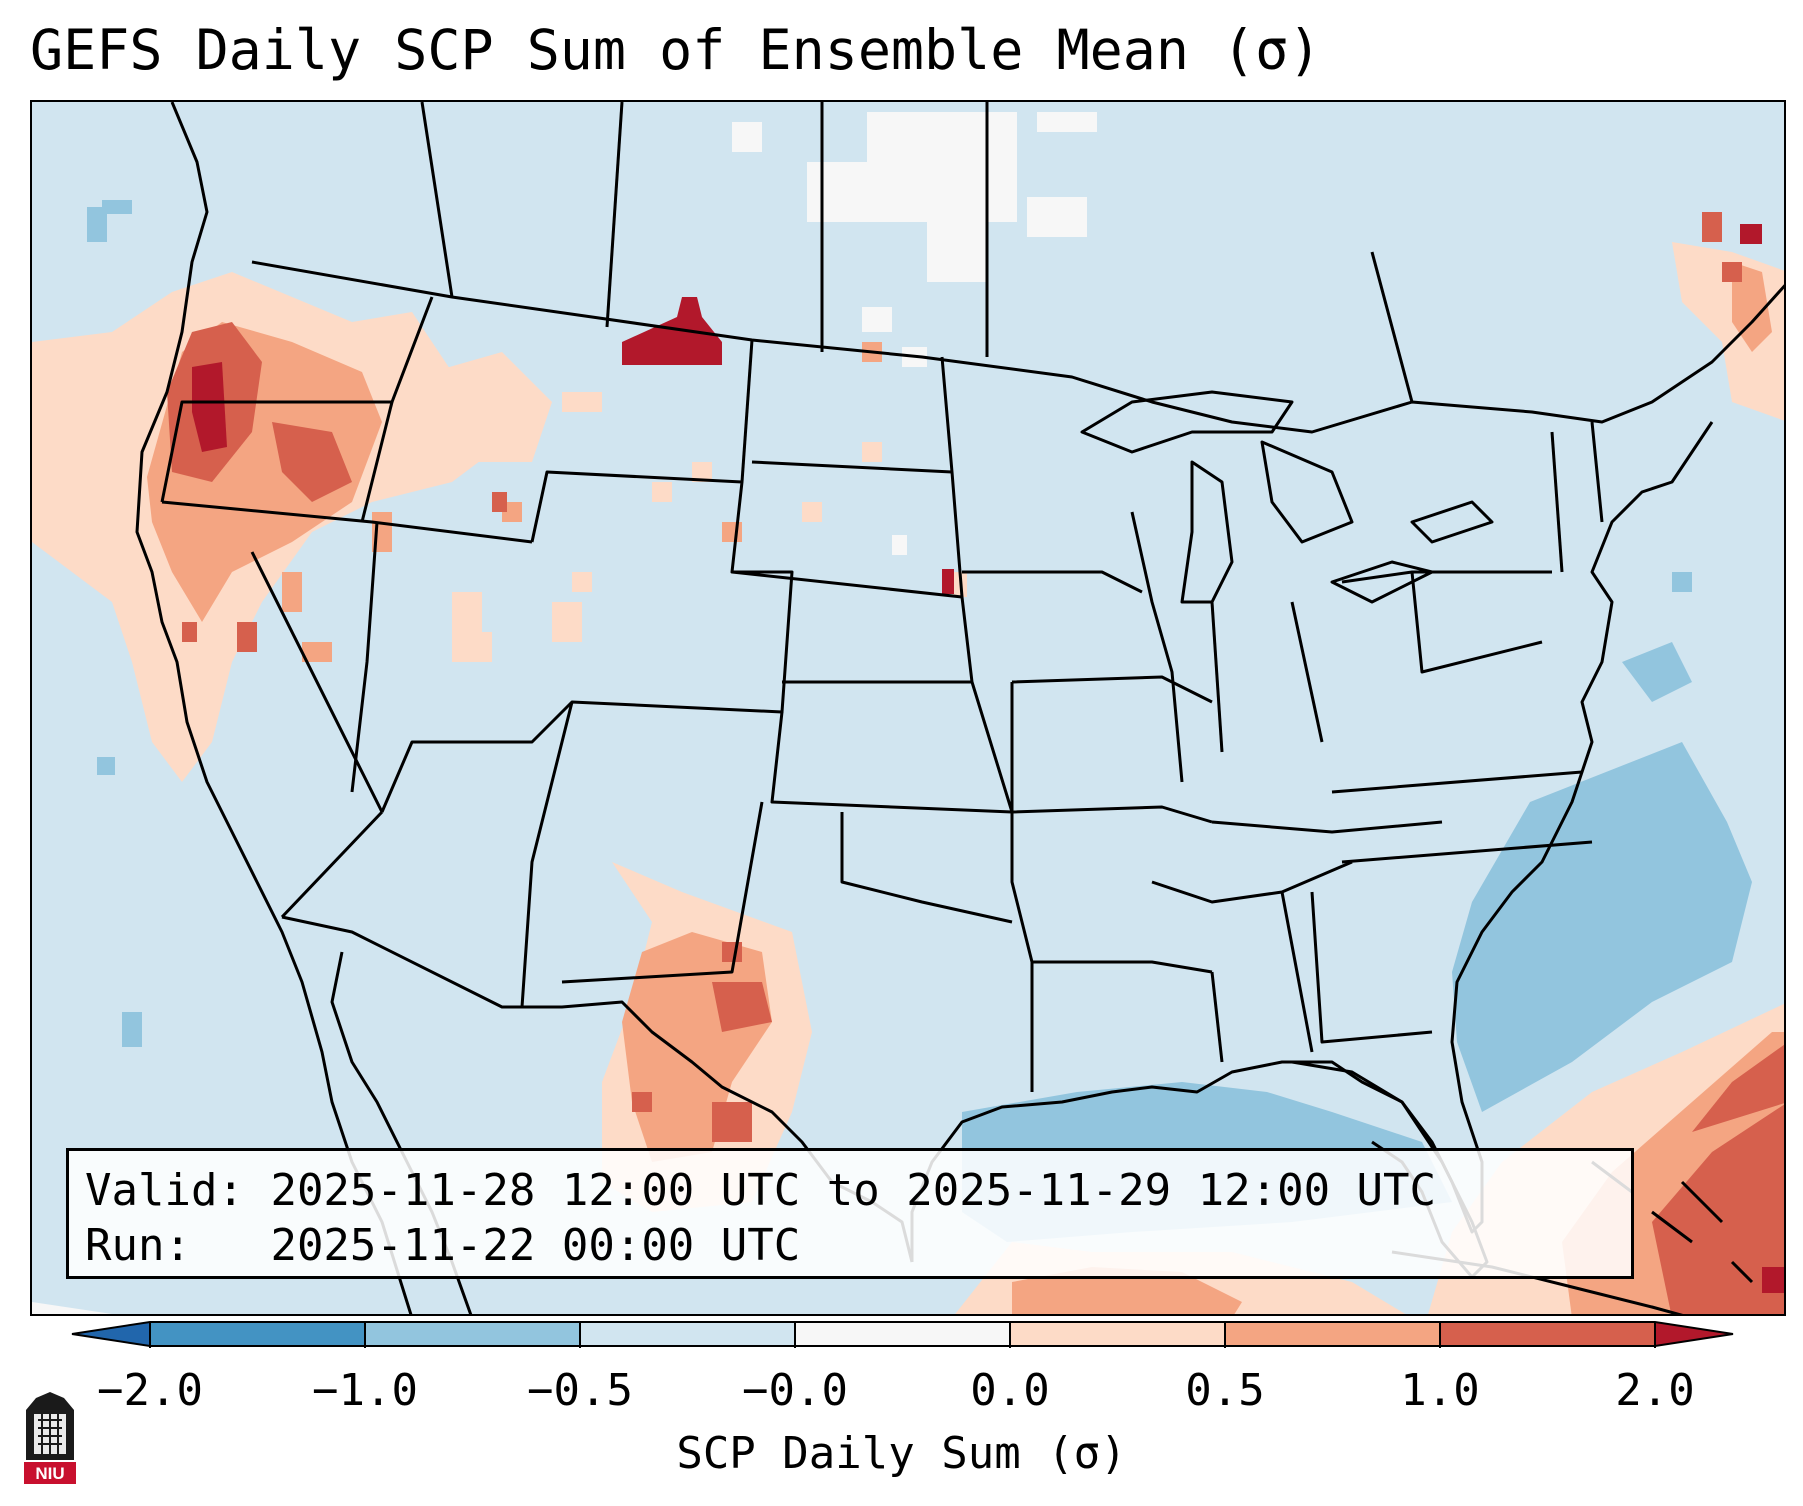 The image size is (1803, 1506). Describe the element at coordinates (535, 1245) in the screenshot. I see `run-value: 2025-11-22 00:00 UTC` at that location.